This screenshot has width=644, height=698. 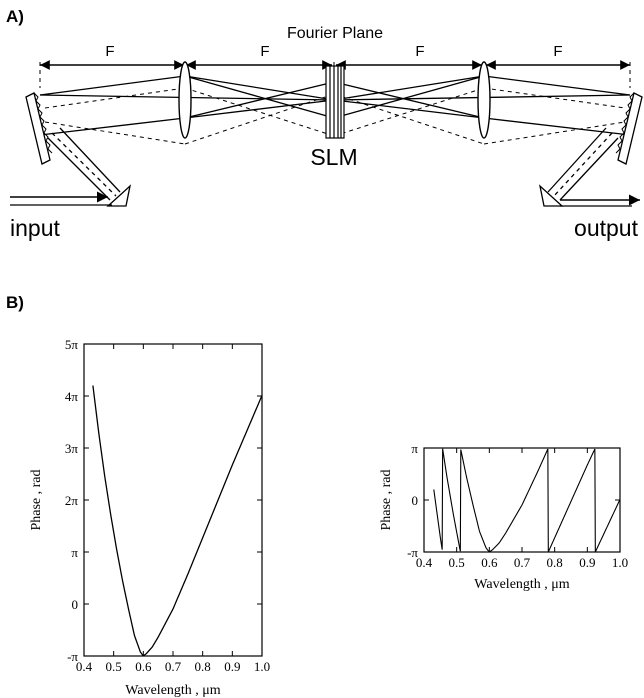 What do you see at coordinates (522, 584) in the screenshot?
I see `chart2-x-axis-title: Wavelength , μm` at bounding box center [522, 584].